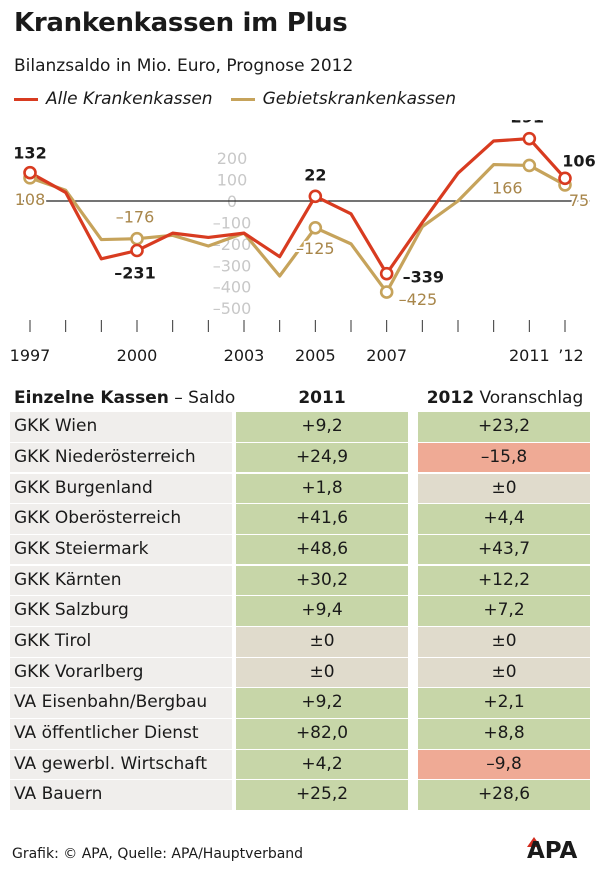 The height and width of the screenshot is (873, 600). What do you see at coordinates (232, 308) in the screenshot?
I see `y-tick-label: –500` at bounding box center [232, 308].